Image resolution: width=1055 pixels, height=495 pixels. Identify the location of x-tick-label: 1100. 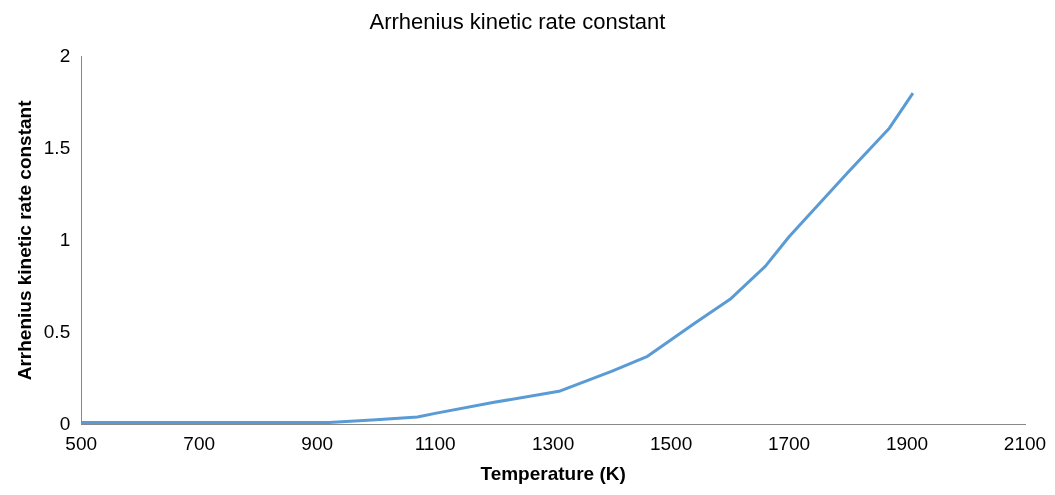
(435, 444).